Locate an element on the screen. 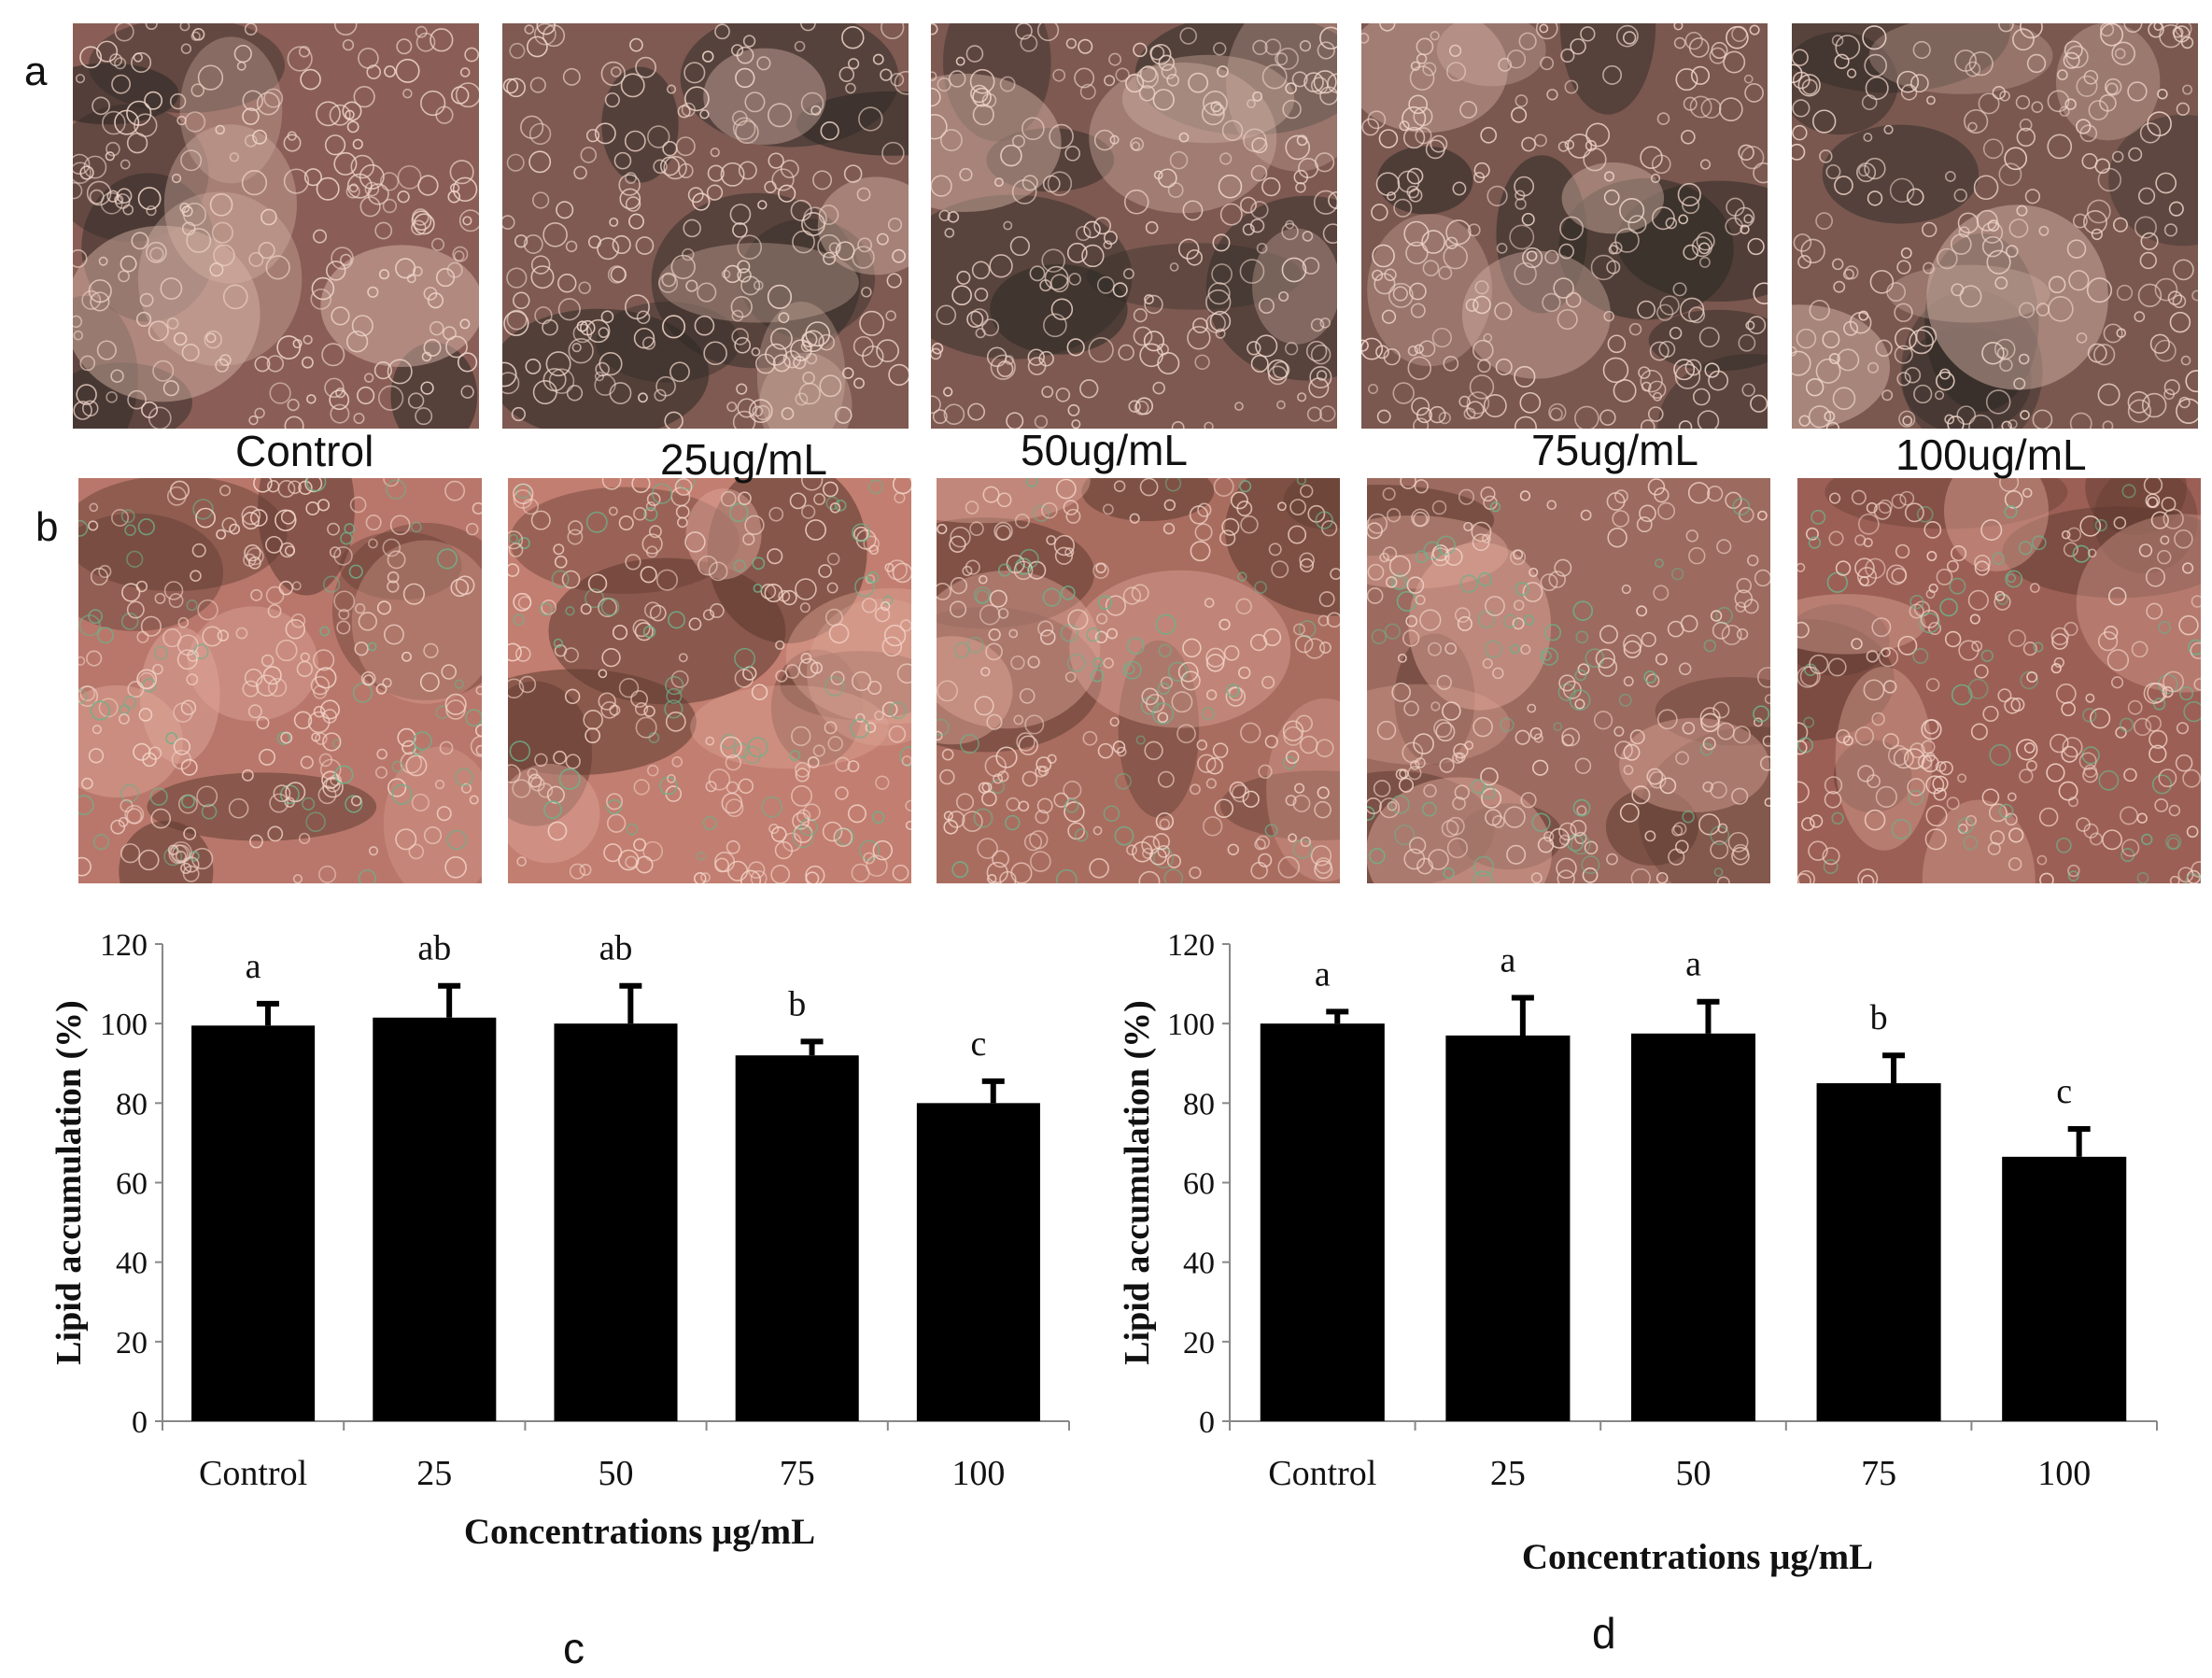  significance-label-3: a is located at coordinates (1693, 964).